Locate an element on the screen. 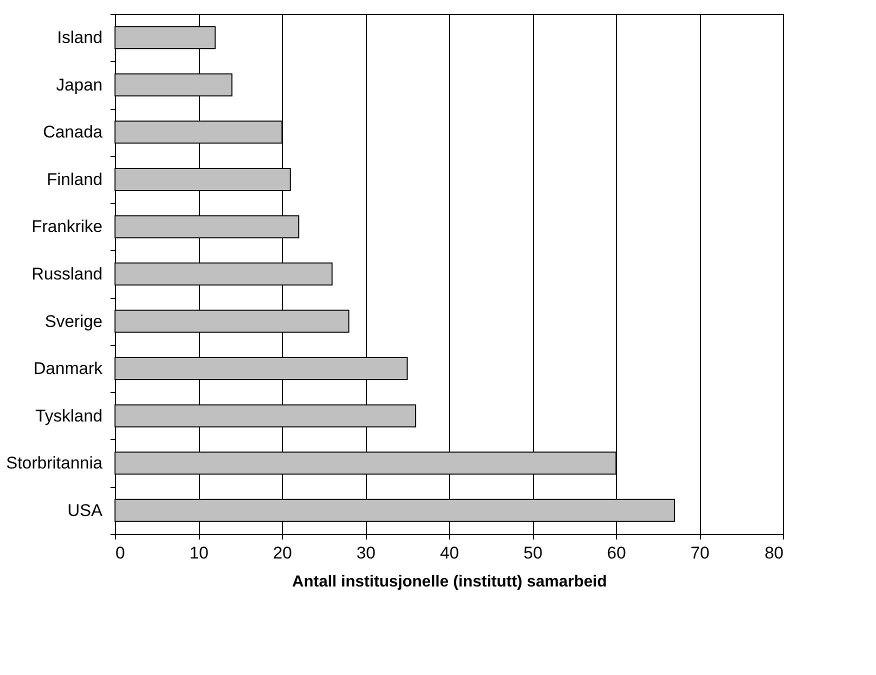 The width and height of the screenshot is (876, 675). x-axis-title: Antall institusjonelle (institutt) samarbeid is located at coordinates (449, 582).